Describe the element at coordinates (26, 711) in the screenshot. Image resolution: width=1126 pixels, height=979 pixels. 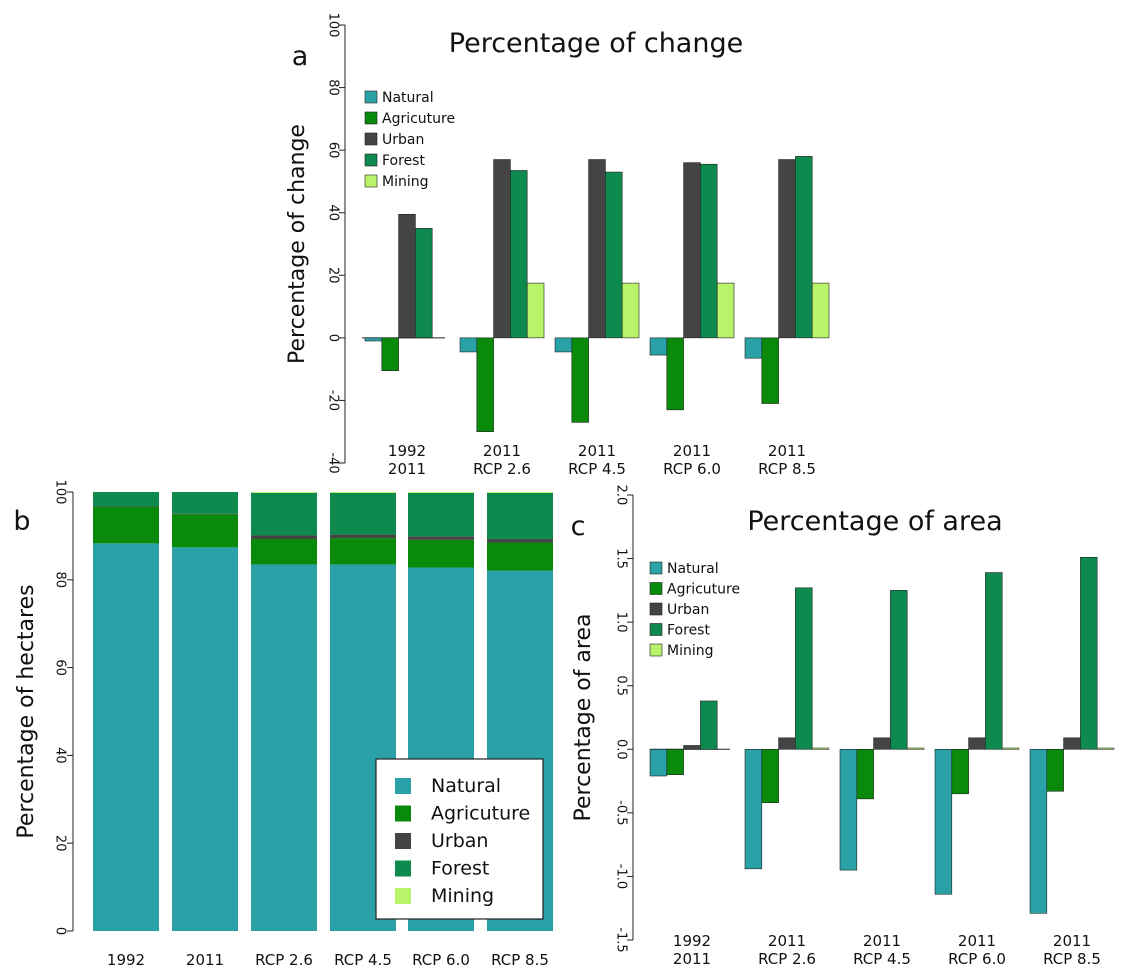
I see `y-axis-label: Percentage of hectares` at that location.